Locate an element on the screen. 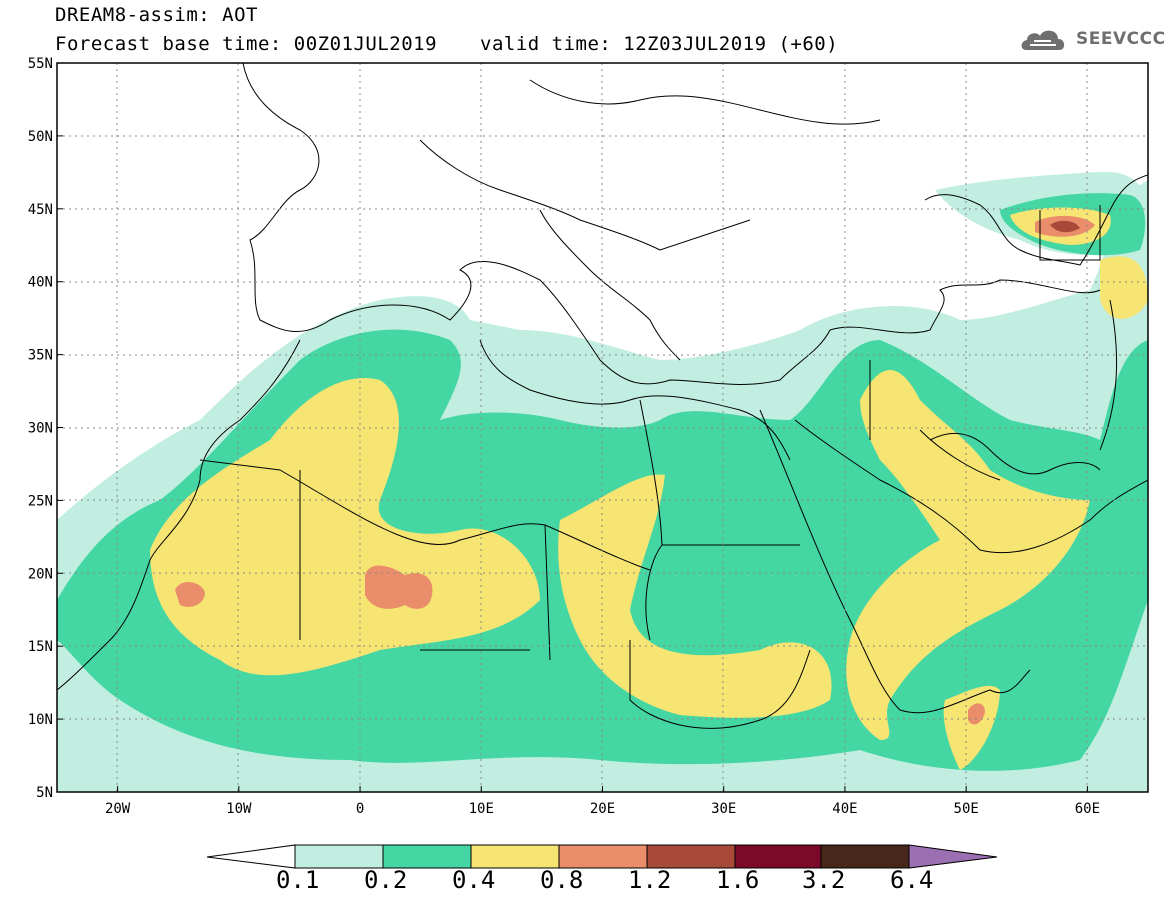  lat-label: 5N is located at coordinates (44, 793).